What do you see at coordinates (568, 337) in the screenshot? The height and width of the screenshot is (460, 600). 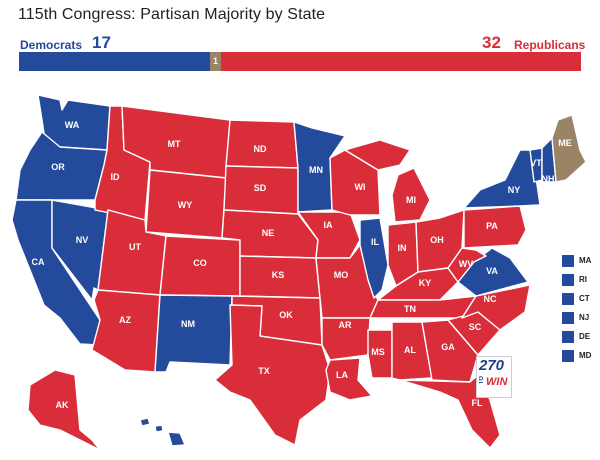 I see `small-state-box-de` at bounding box center [568, 337].